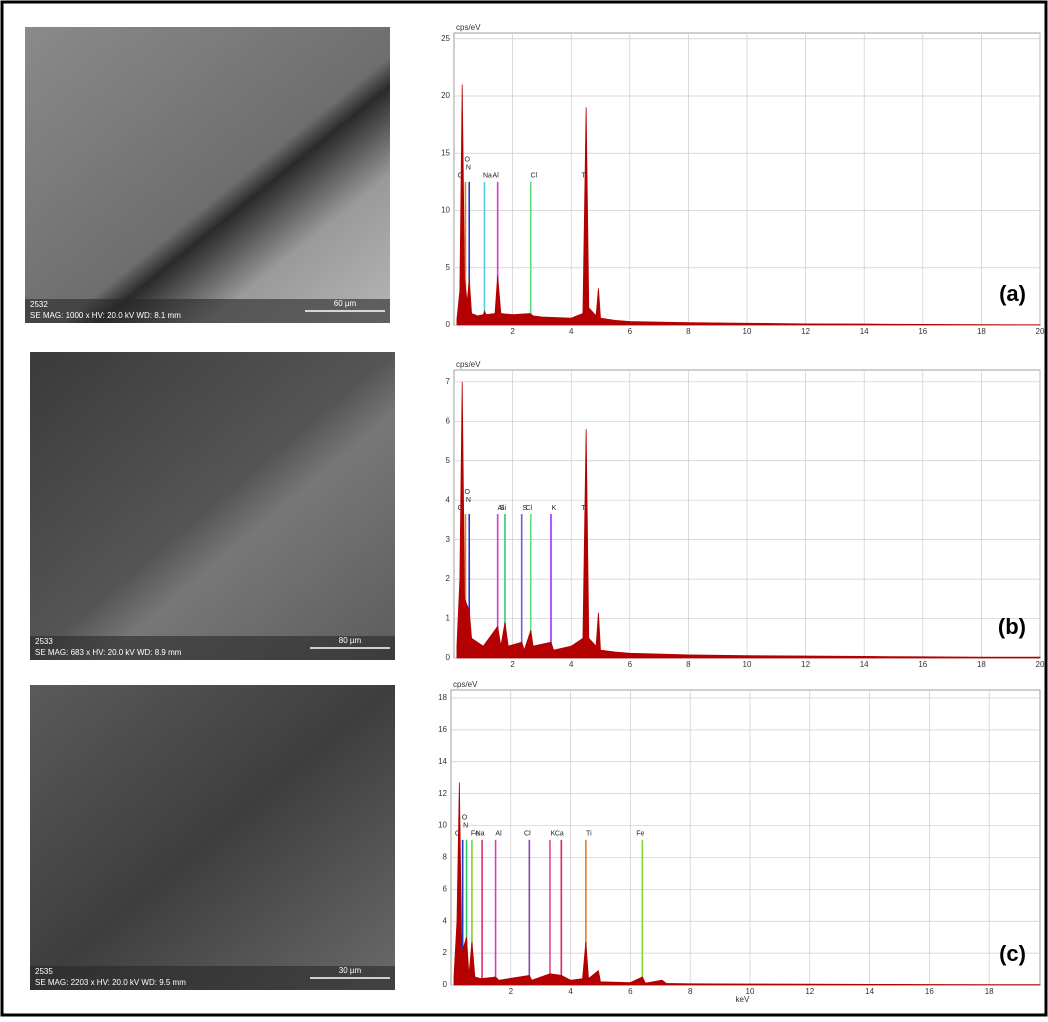 Image resolution: width=1048 pixels, height=1022 pixels. I want to click on image-id: 2535, so click(44, 971).